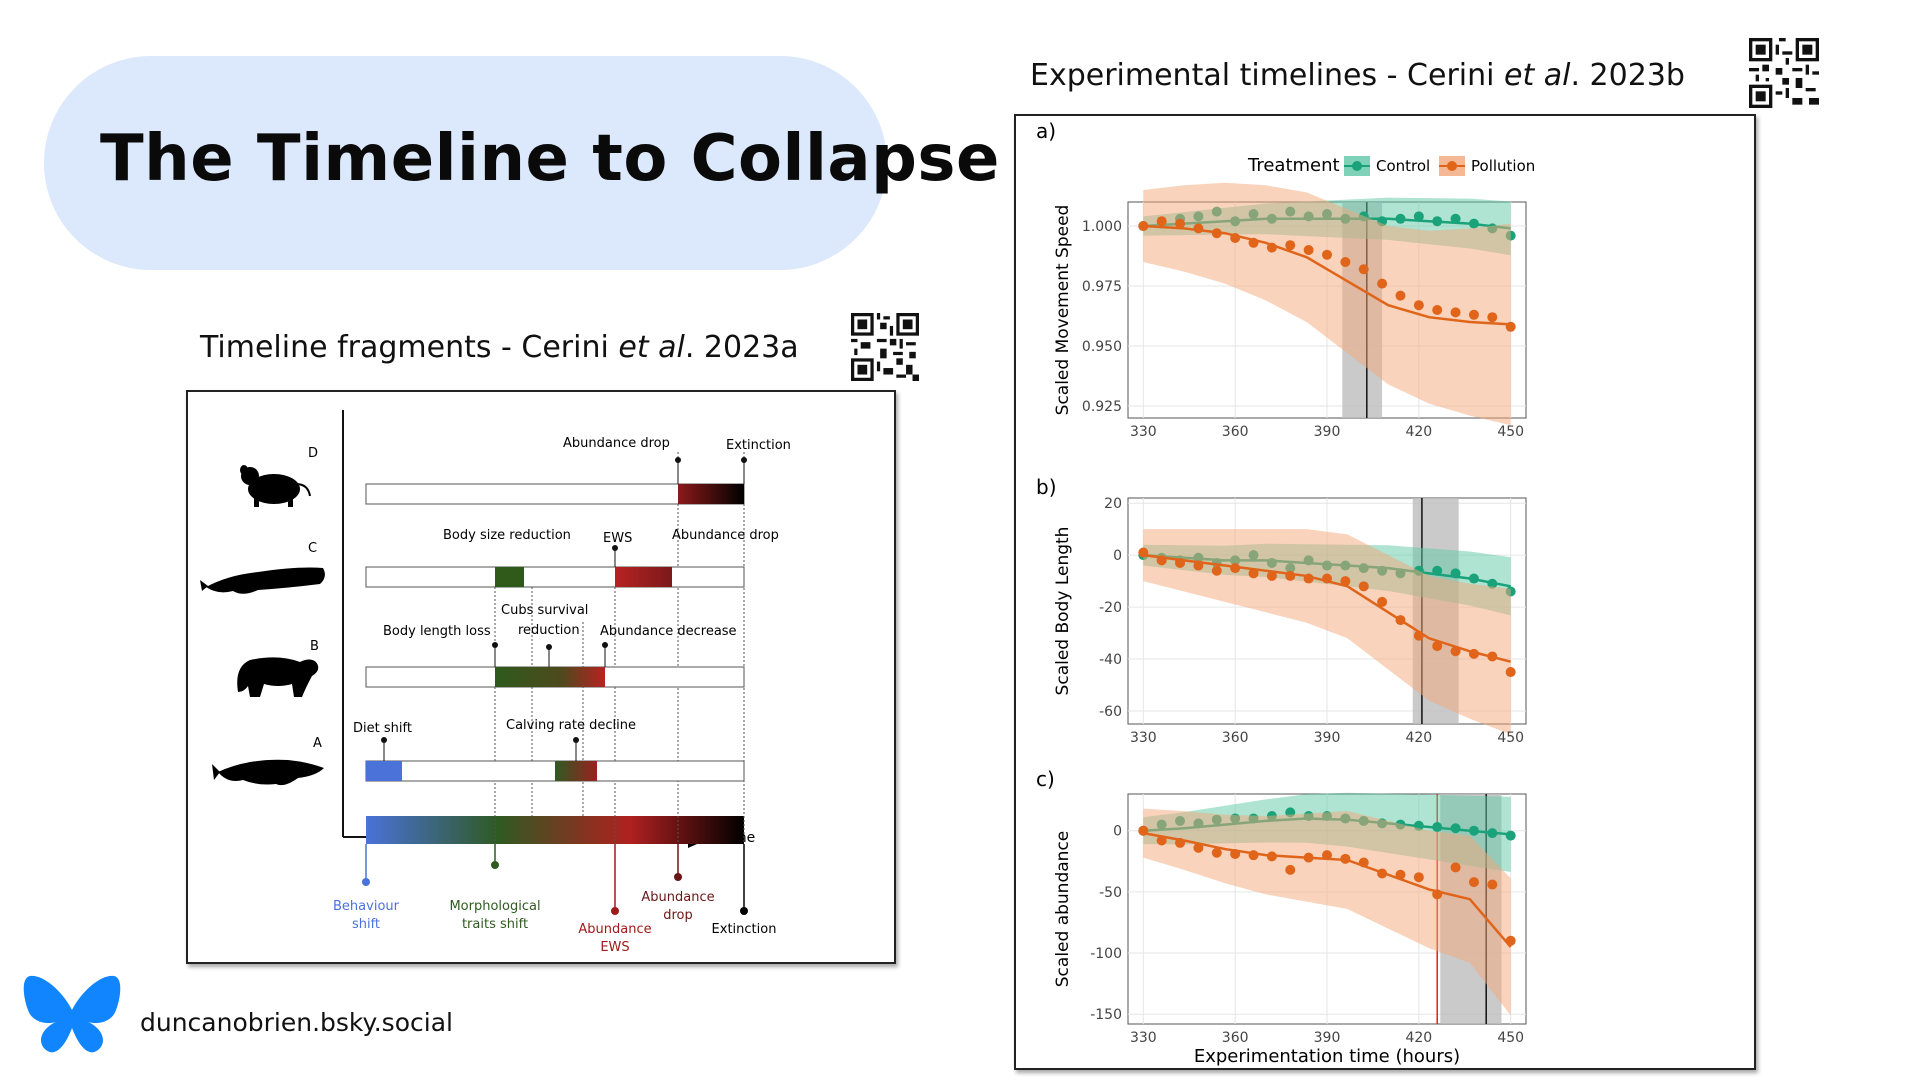 Image resolution: width=1920 pixels, height=1080 pixels. What do you see at coordinates (1063, 611) in the screenshot?
I see `y-axis-label: Scaled Body Length` at bounding box center [1063, 611].